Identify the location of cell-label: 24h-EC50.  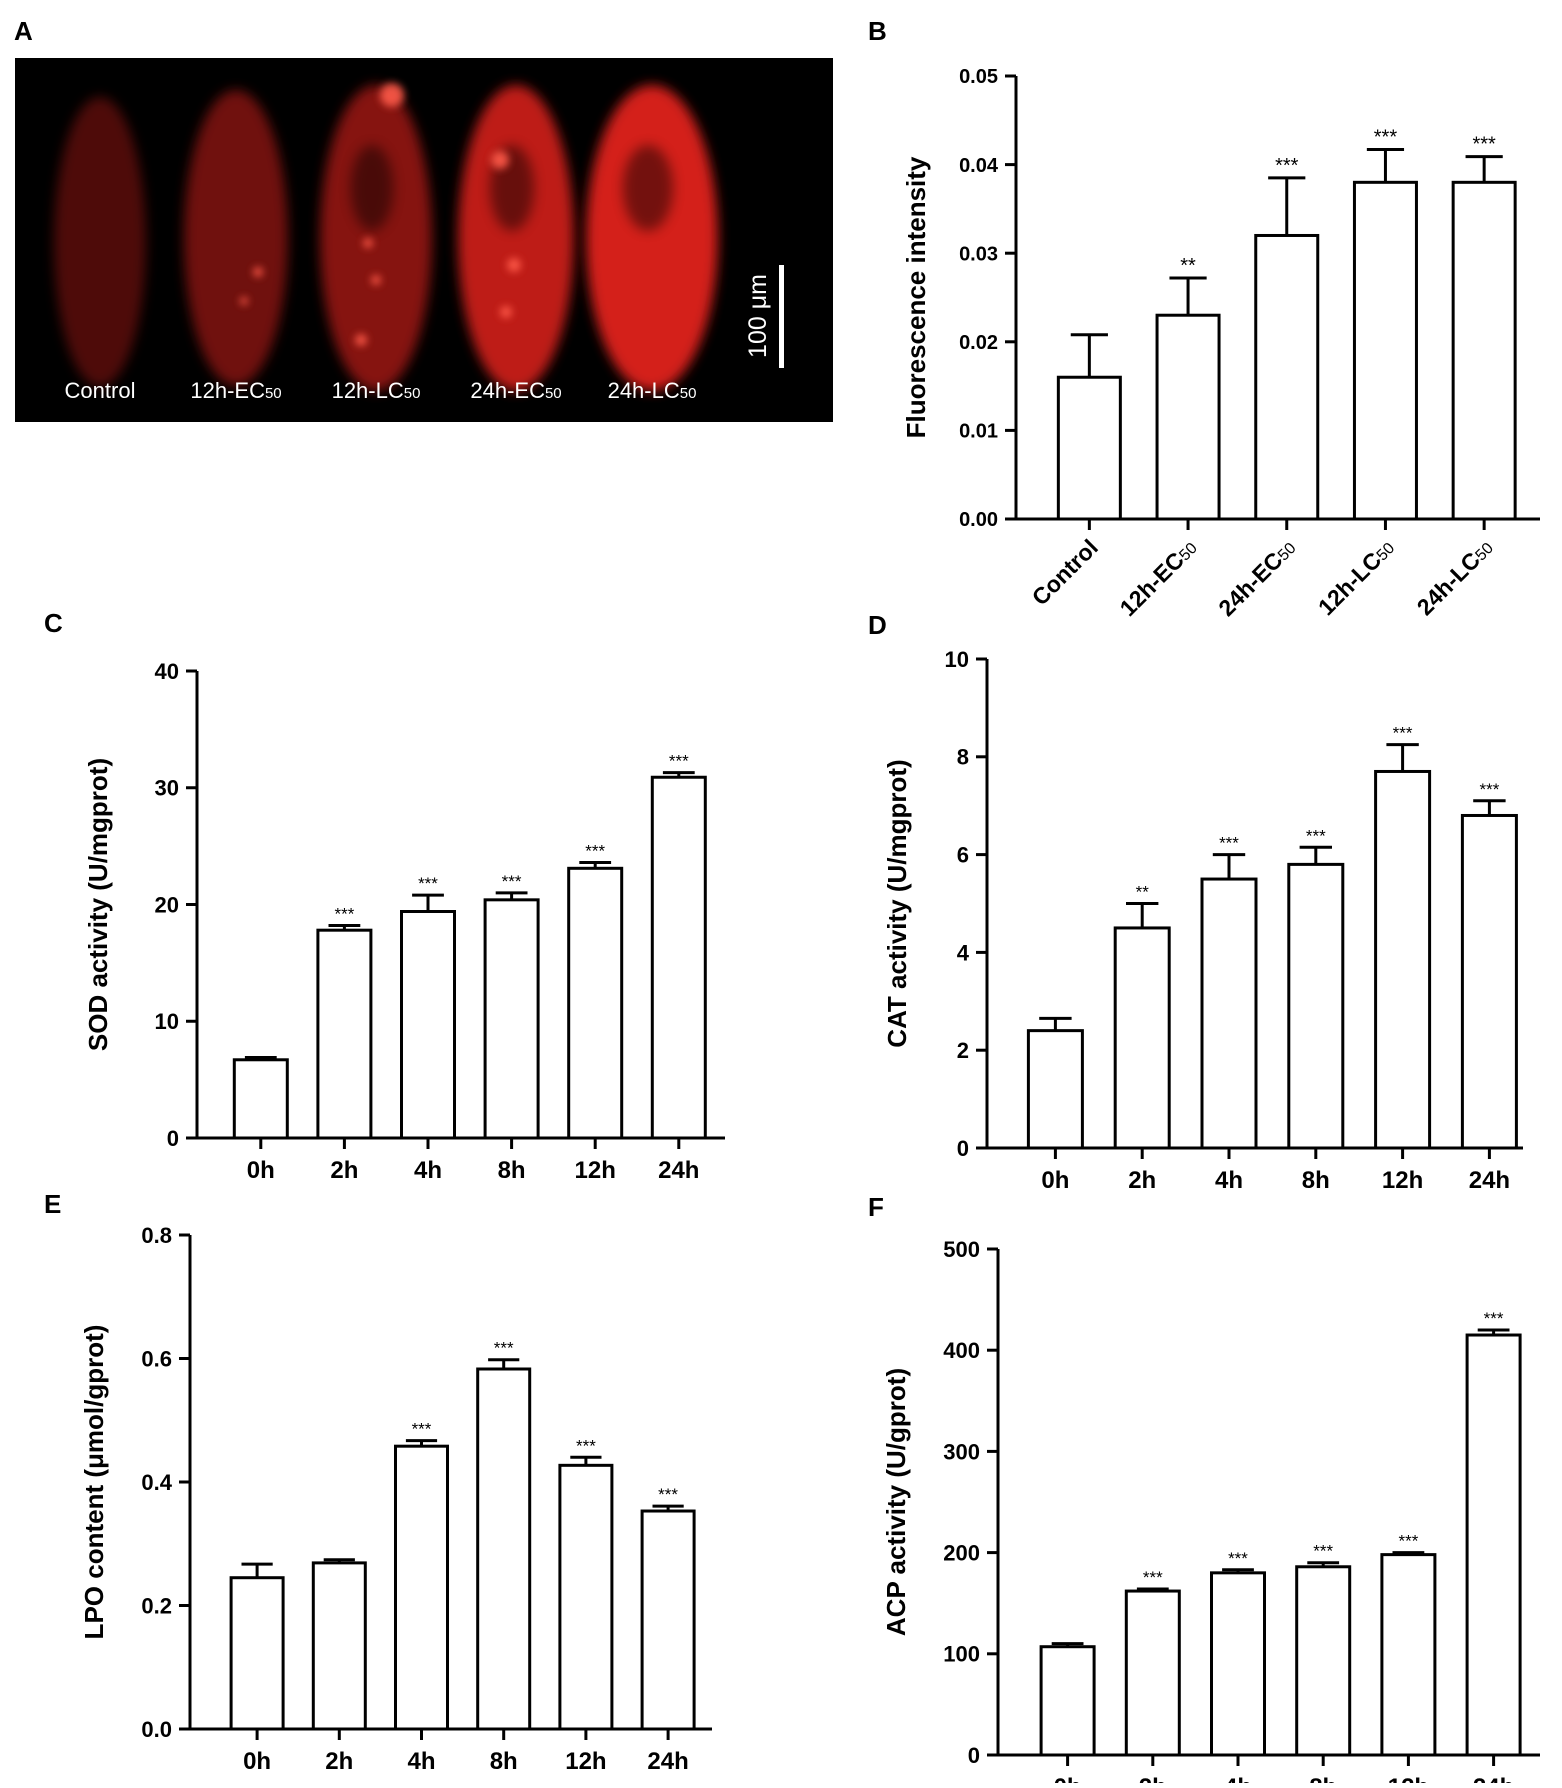
(515, 390).